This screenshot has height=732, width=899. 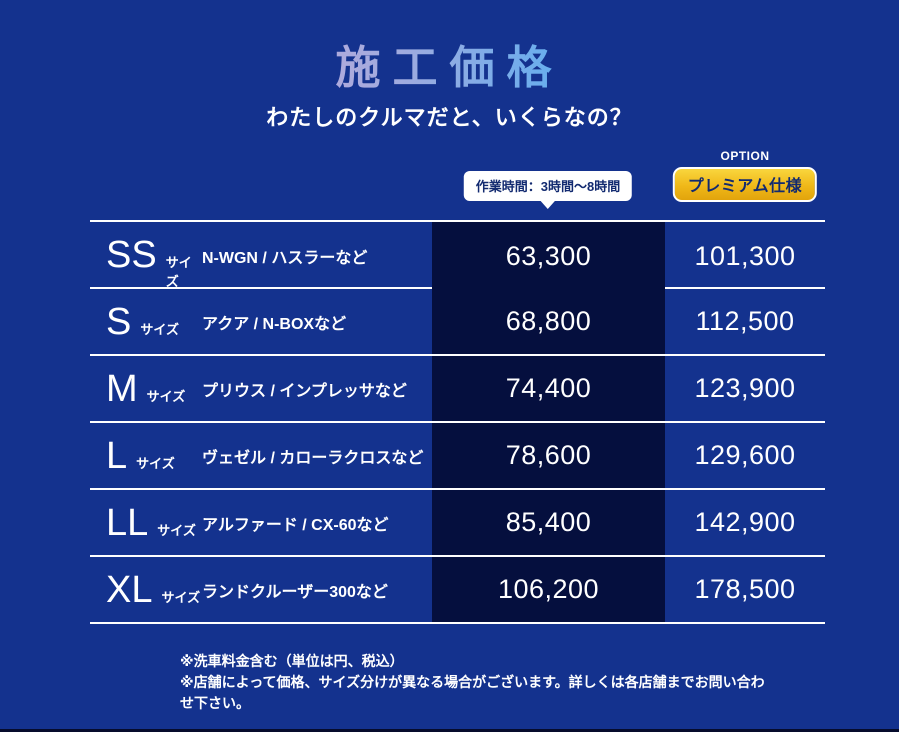 What do you see at coordinates (745, 156) in the screenshot?
I see `option-label: OPTION` at bounding box center [745, 156].